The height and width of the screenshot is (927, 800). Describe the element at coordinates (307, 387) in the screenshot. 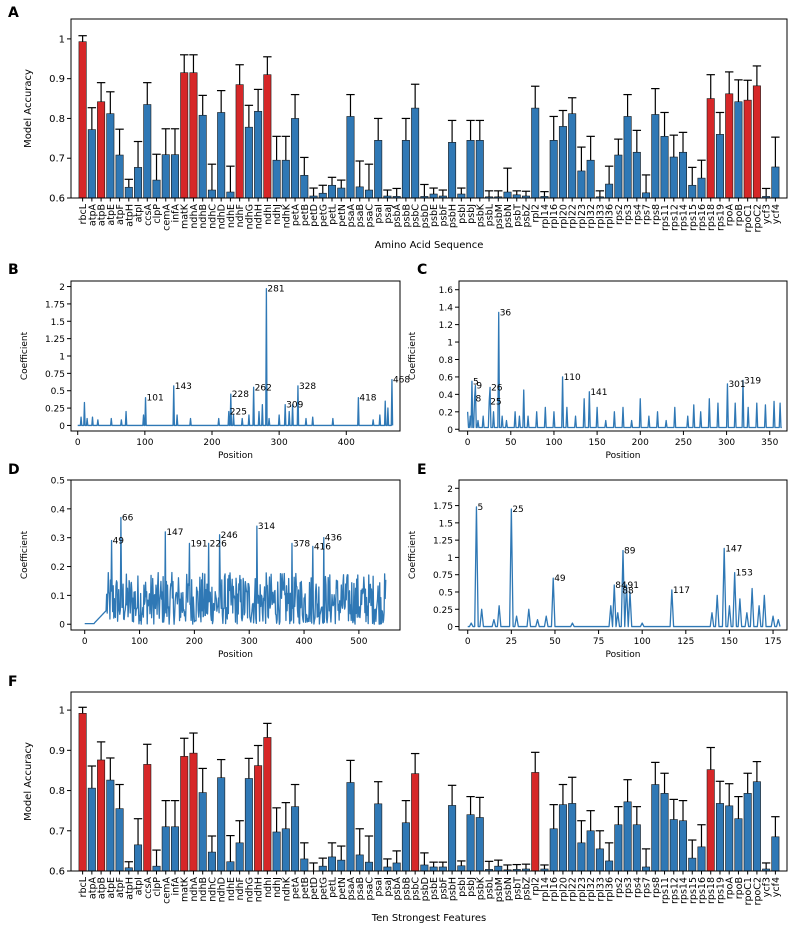

I see `peak-label-B-328: 328` at that location.